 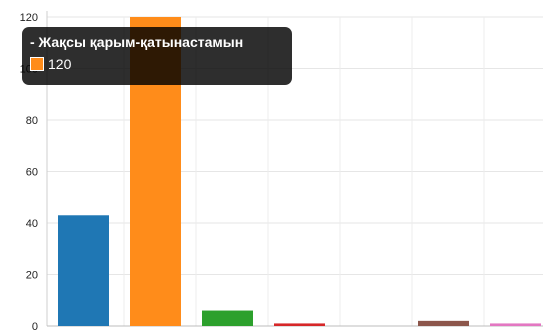 I want to click on y-tick-label: 120, so click(x=29, y=18).